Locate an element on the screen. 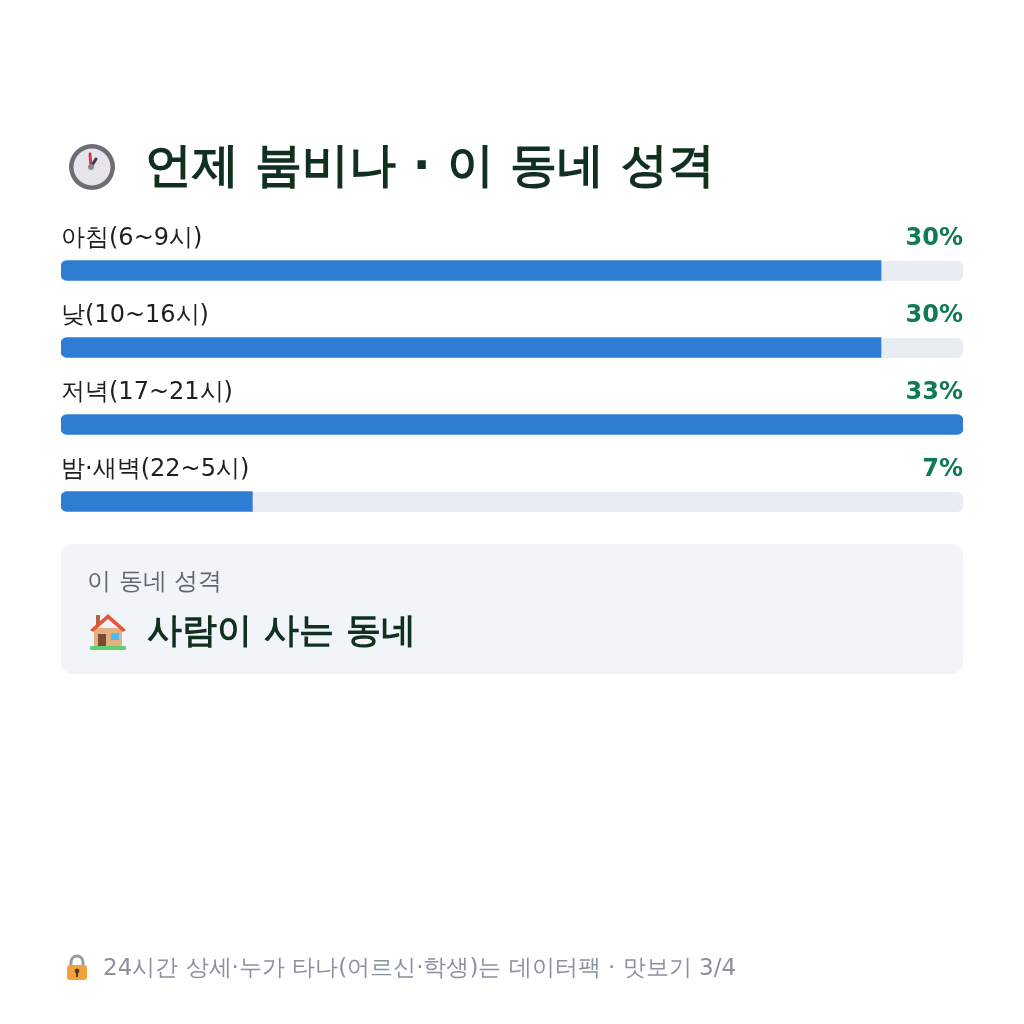 The image size is (1024, 1024). text: 이 동네 성격 is located at coordinates (155, 581).